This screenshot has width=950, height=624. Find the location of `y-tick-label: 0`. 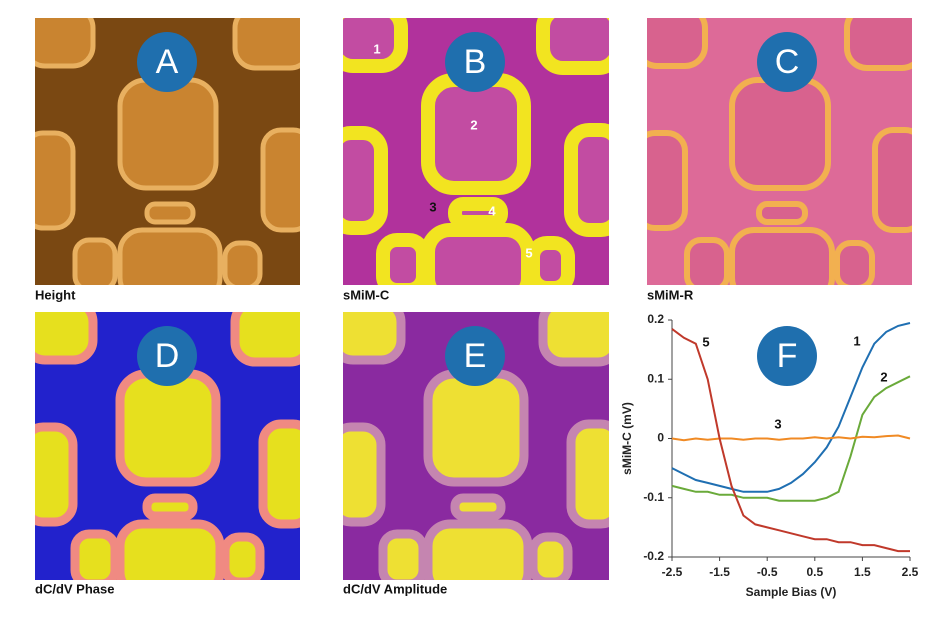

y-tick-label: 0 is located at coordinates (660, 438).